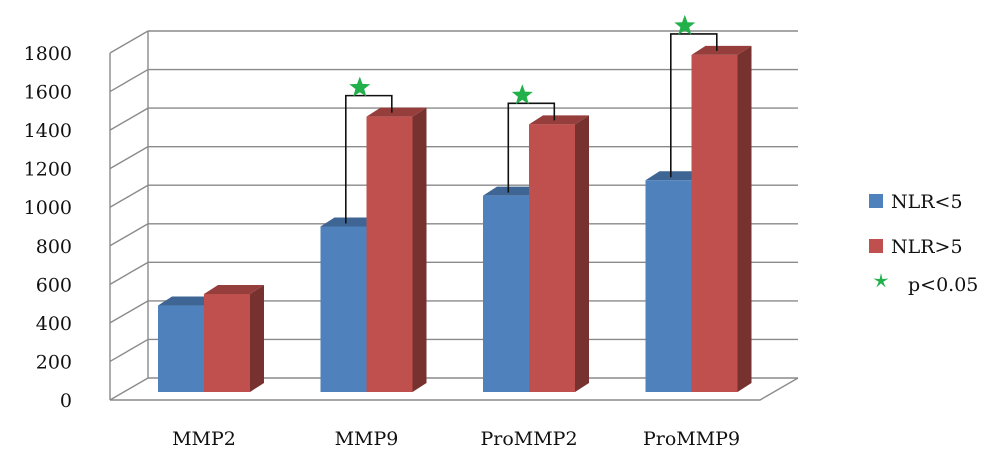 The height and width of the screenshot is (461, 1000). I want to click on legend-label: p<0.05, so click(943, 285).